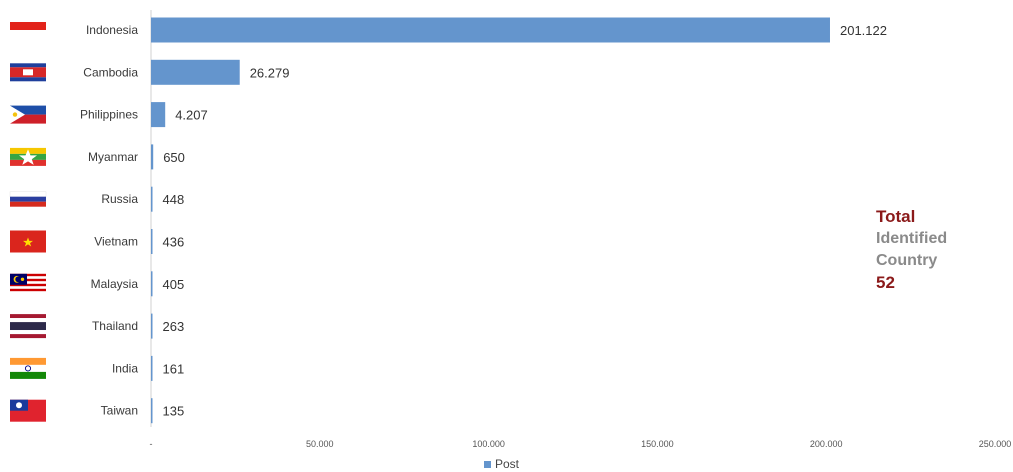 The width and height of the screenshot is (1013, 472). What do you see at coordinates (116, 242) in the screenshot?
I see `category-label: Vietnam` at bounding box center [116, 242].